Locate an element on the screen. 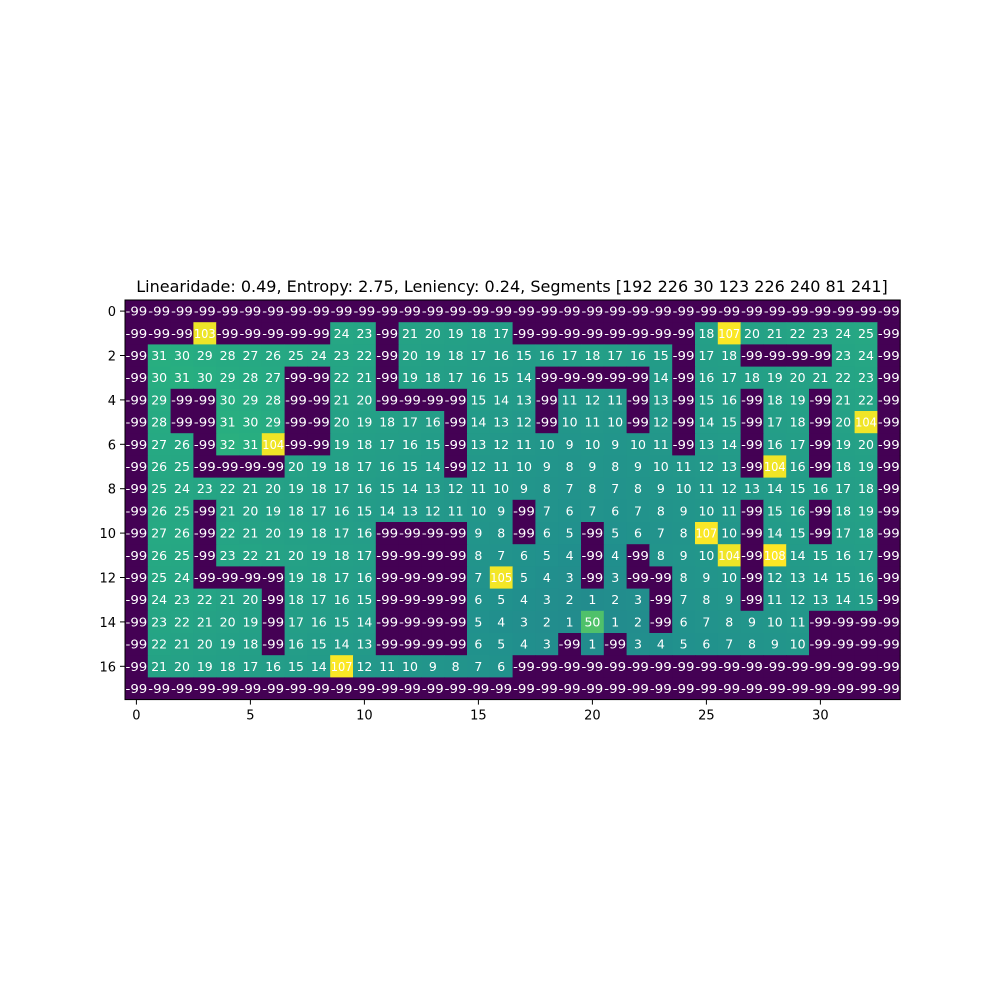  heatmap-cell-label: 29 is located at coordinates (273, 422).